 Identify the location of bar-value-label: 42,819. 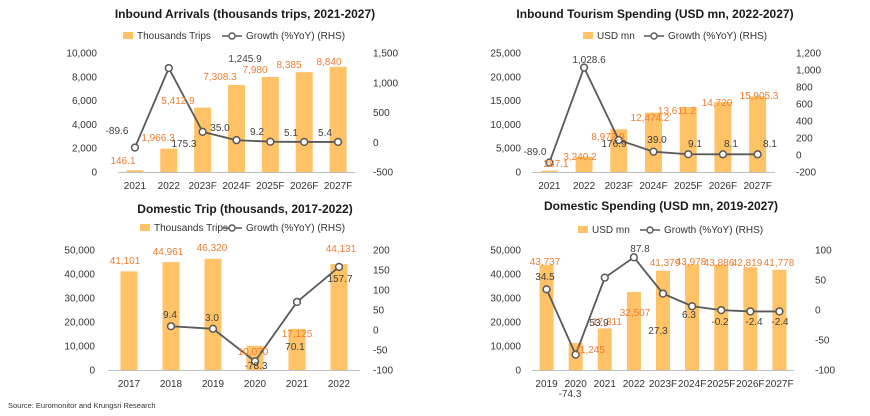
(747, 263).